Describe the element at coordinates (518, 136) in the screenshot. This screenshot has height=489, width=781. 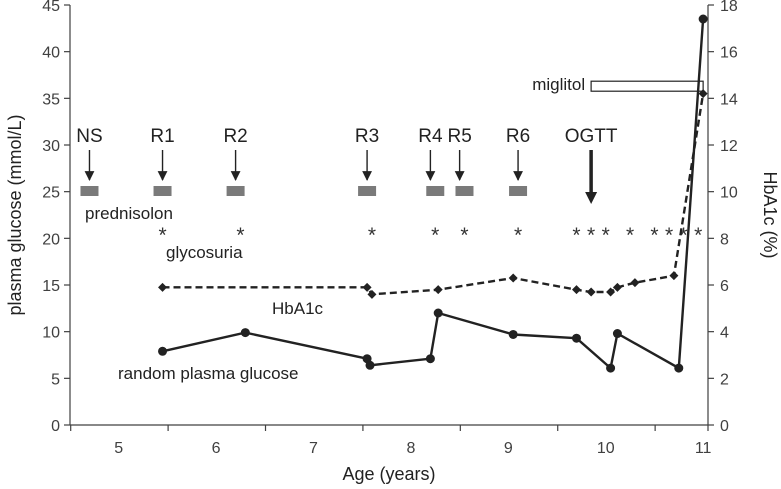
I see `event-label: R6` at that location.